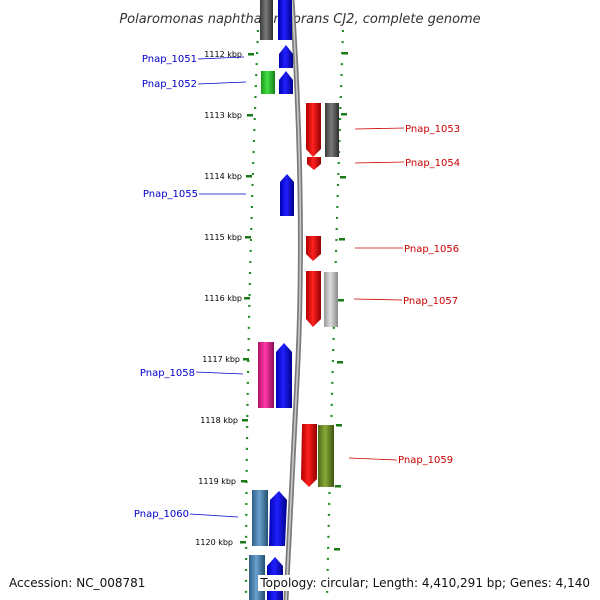 This screenshot has height=600, width=600. I want to click on tick-label: 1117 kbp, so click(221, 359).